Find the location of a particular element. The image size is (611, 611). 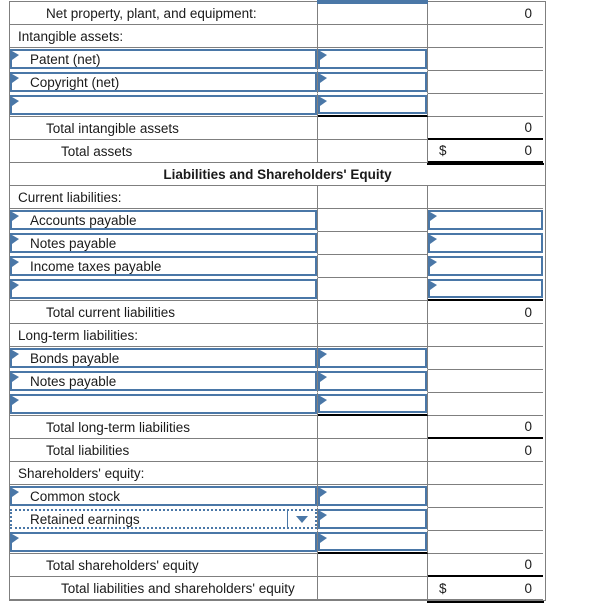

label-cell: Bonds payable is located at coordinates (164, 358).